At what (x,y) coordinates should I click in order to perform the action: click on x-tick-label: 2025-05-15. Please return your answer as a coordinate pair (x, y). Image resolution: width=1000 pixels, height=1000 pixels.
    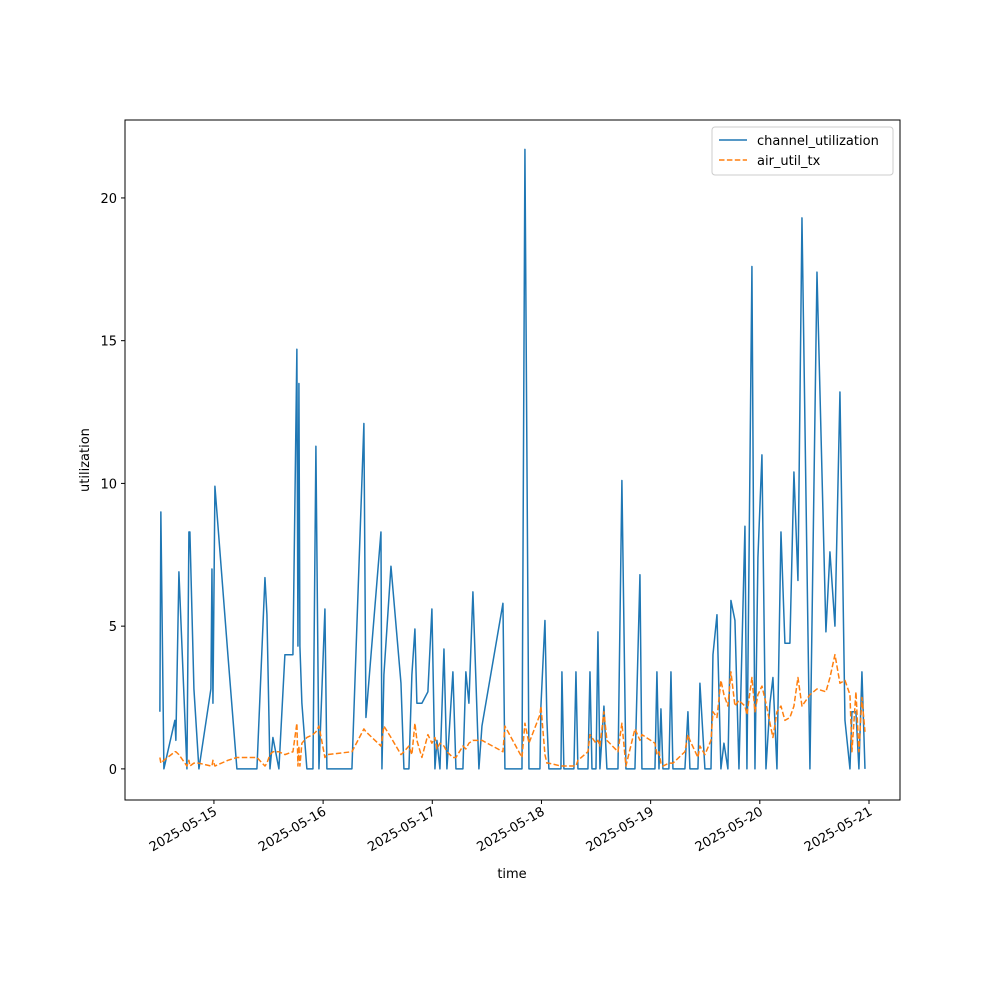
    Looking at the image, I should click on (183, 829).